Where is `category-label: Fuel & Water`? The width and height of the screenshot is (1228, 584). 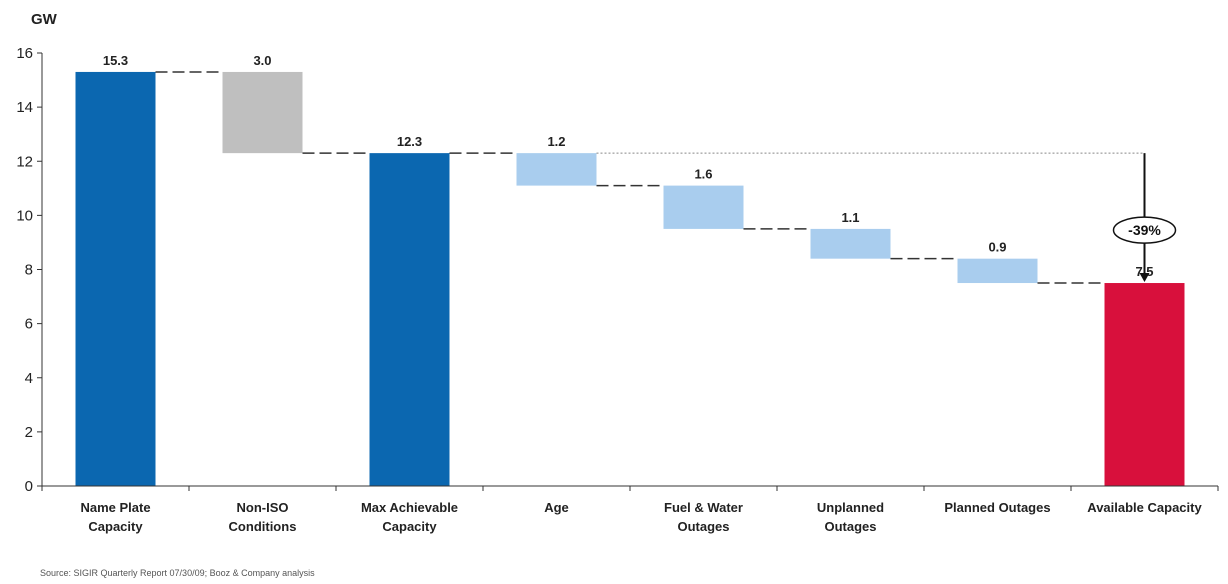
category-label: Fuel & Water is located at coordinates (703, 507).